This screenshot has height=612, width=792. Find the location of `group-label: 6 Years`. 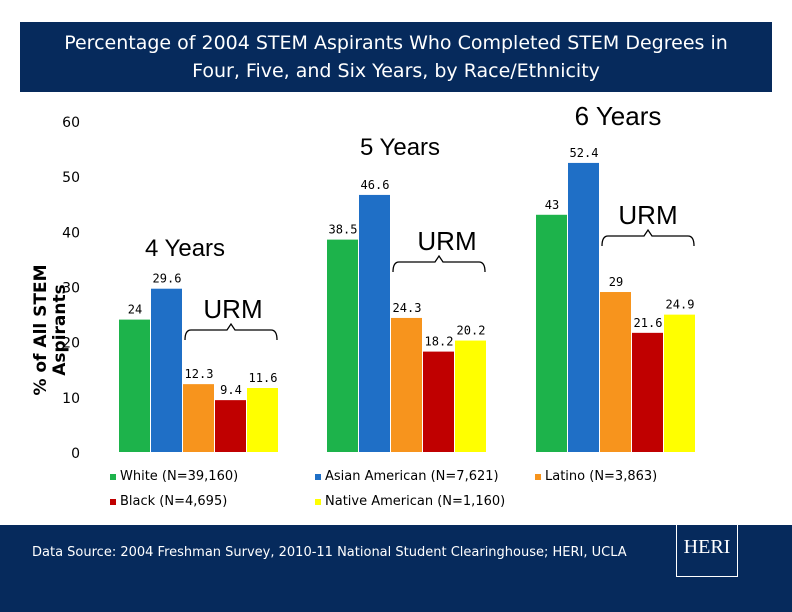

group-label: 6 Years is located at coordinates (618, 116).